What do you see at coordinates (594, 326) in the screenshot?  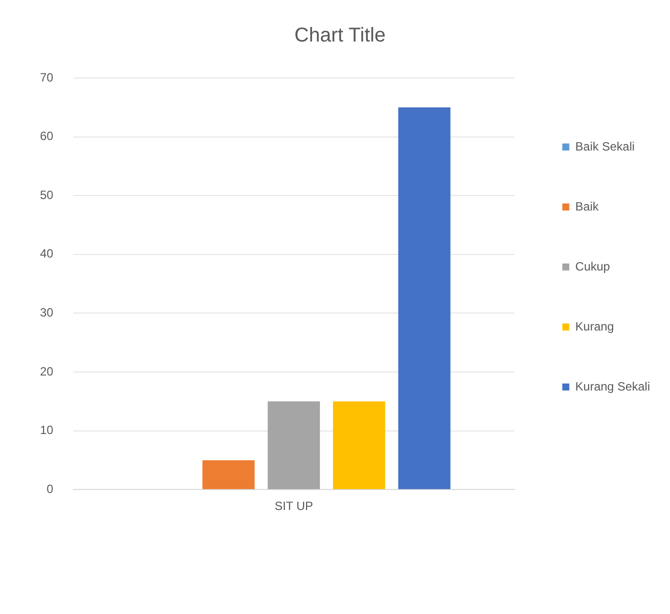 I see `legend-label: Kurang` at bounding box center [594, 326].